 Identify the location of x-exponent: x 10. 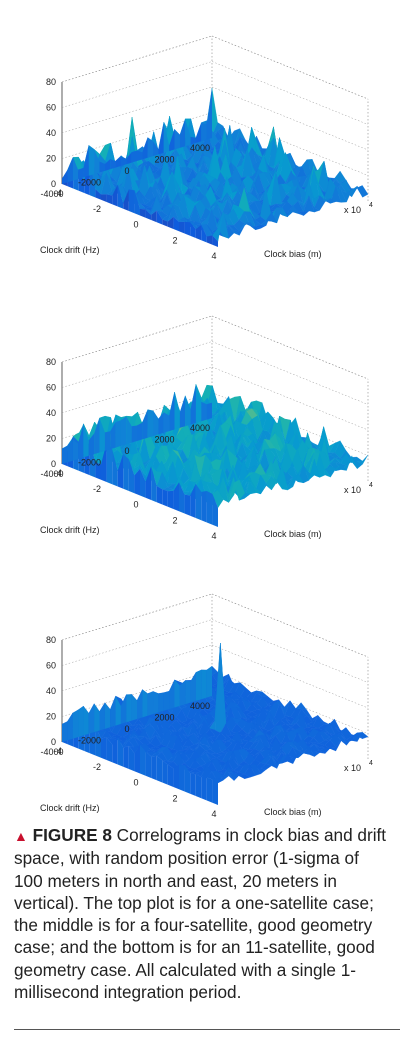
(352, 490).